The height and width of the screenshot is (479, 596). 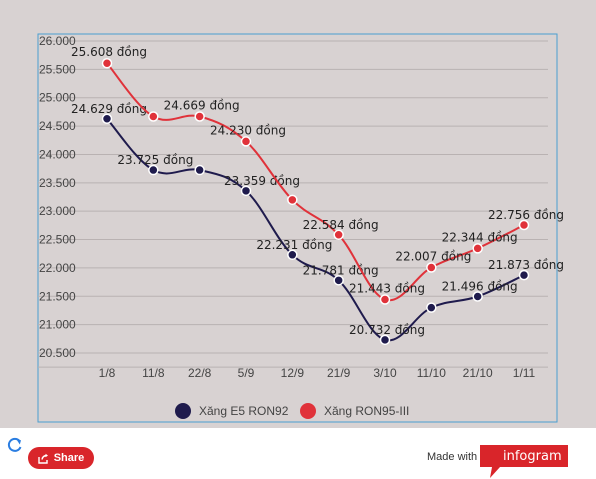 What do you see at coordinates (57, 183) in the screenshot?
I see `y-tick-label: 23.500` at bounding box center [57, 183].